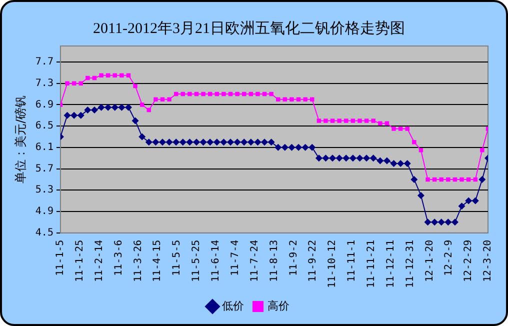  I want to click on x-tick-label: 11-8-13, so click(274, 261).